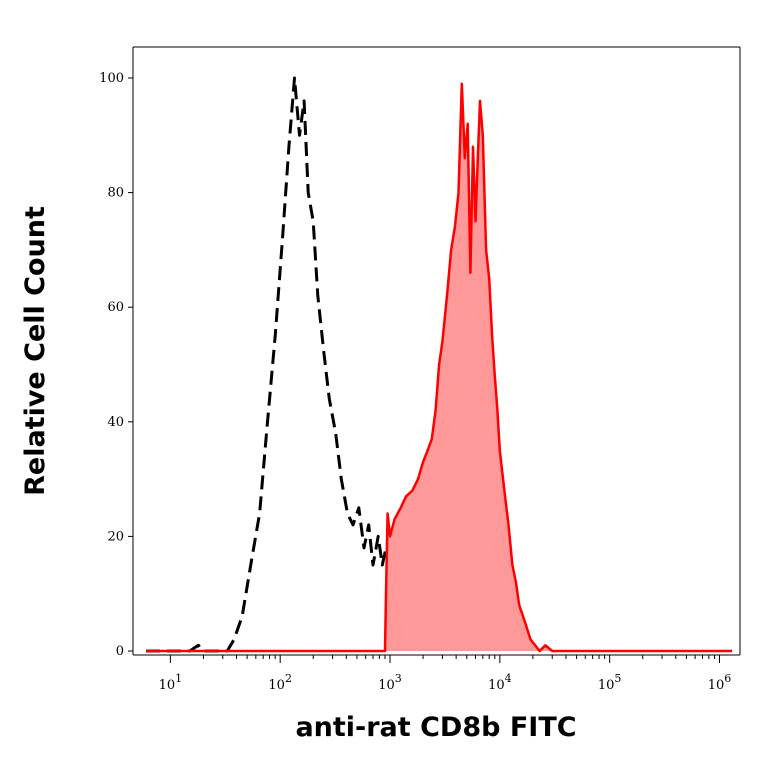 The width and height of the screenshot is (764, 764). What do you see at coordinates (280, 682) in the screenshot?
I see `x-tick-label: 10²` at bounding box center [280, 682].